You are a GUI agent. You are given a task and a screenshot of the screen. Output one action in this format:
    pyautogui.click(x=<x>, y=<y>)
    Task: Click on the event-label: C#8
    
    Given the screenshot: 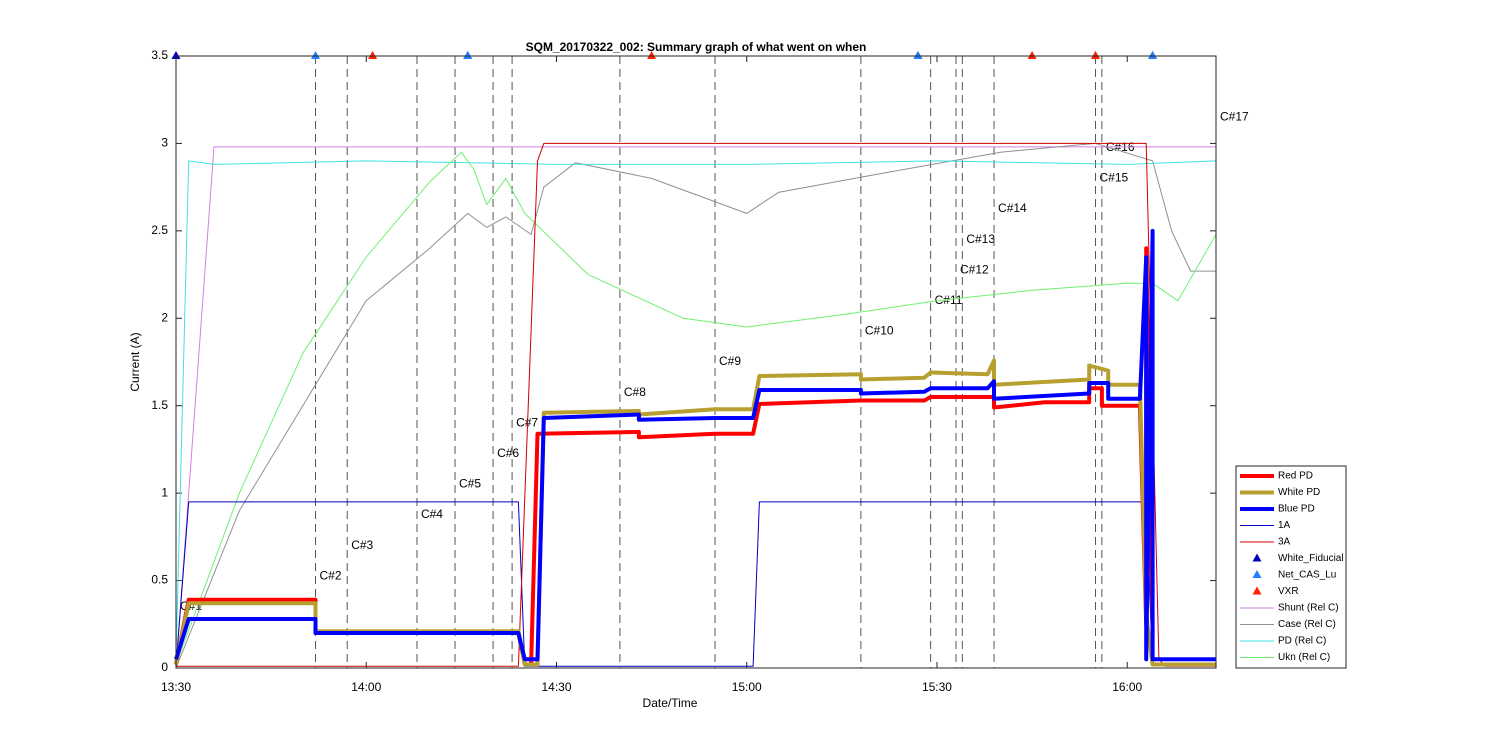 What is the action you would take?
    pyautogui.click(x=635, y=392)
    